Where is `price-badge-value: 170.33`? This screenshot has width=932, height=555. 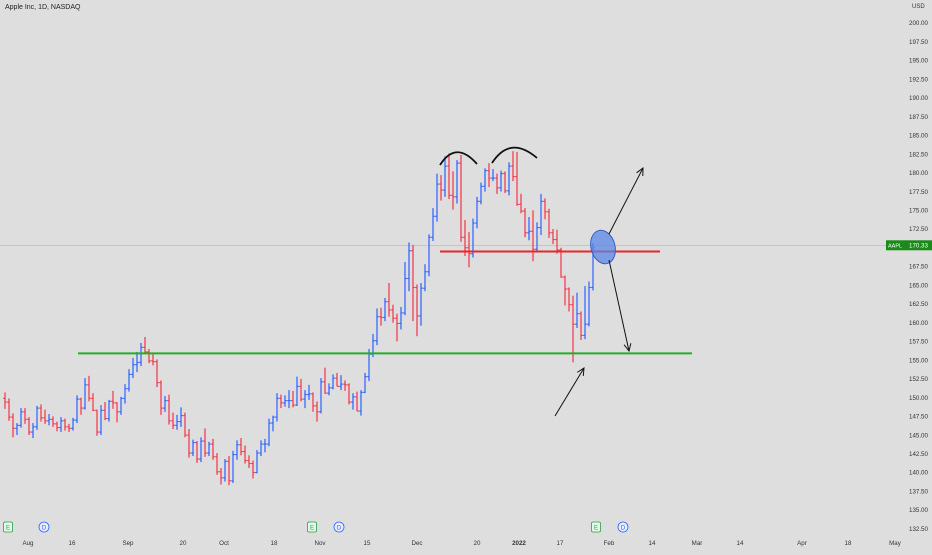
price-badge-value: 170.33 is located at coordinates (918, 245).